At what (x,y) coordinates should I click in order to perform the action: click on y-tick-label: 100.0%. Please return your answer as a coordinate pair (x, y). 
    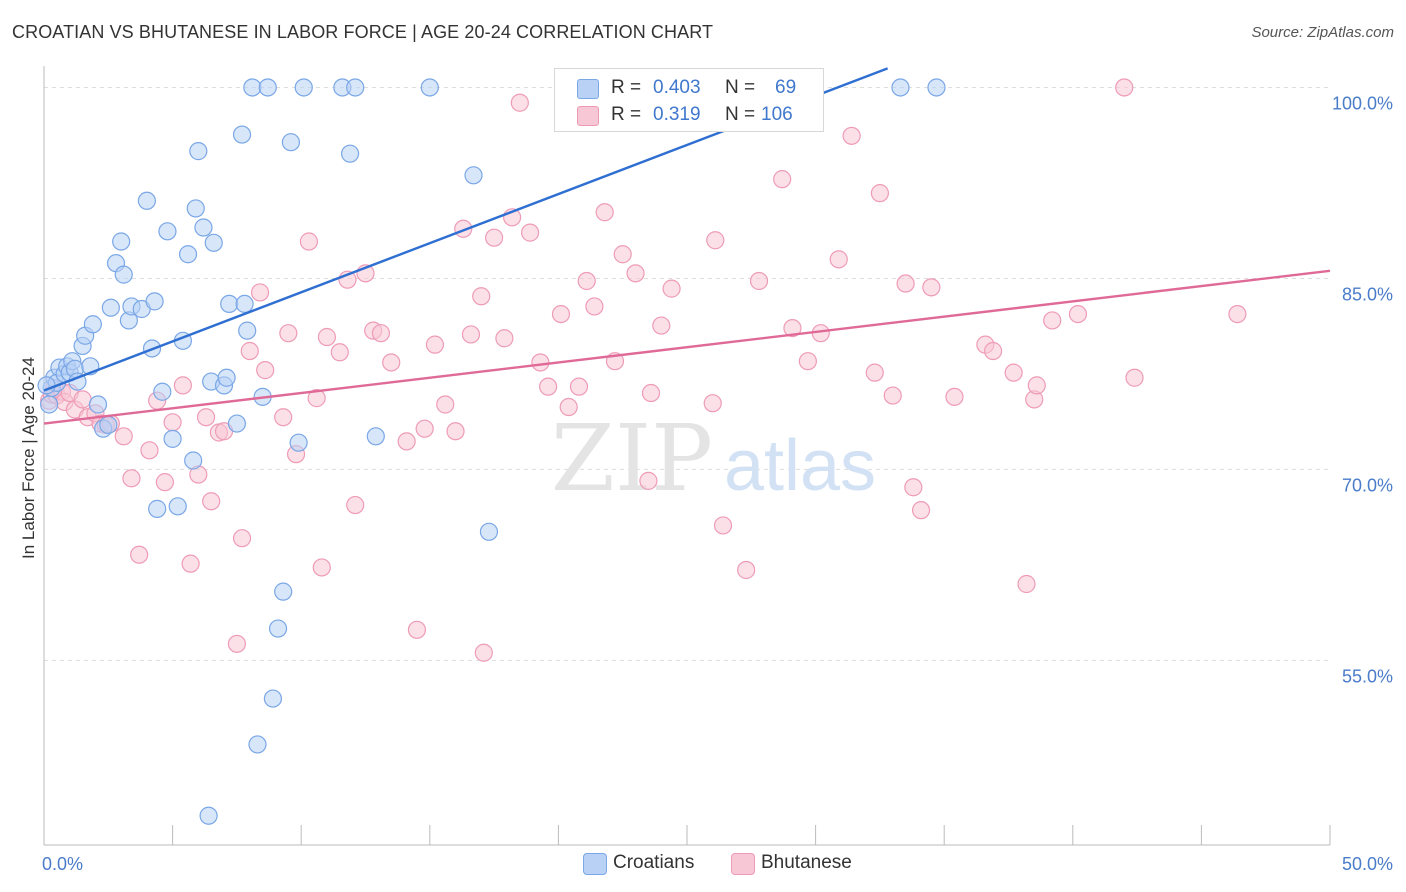
    Looking at the image, I should click on (1362, 103).